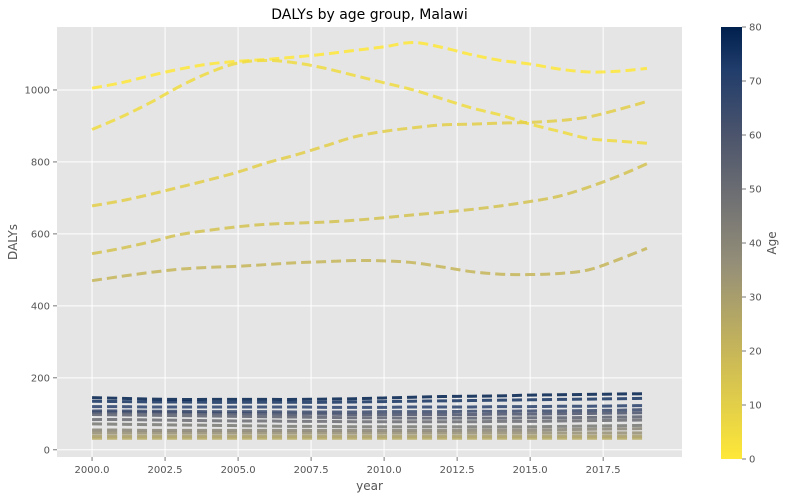 The height and width of the screenshot is (500, 785). What do you see at coordinates (603, 470) in the screenshot?
I see `x-tick-label: 2017.5` at bounding box center [603, 470].